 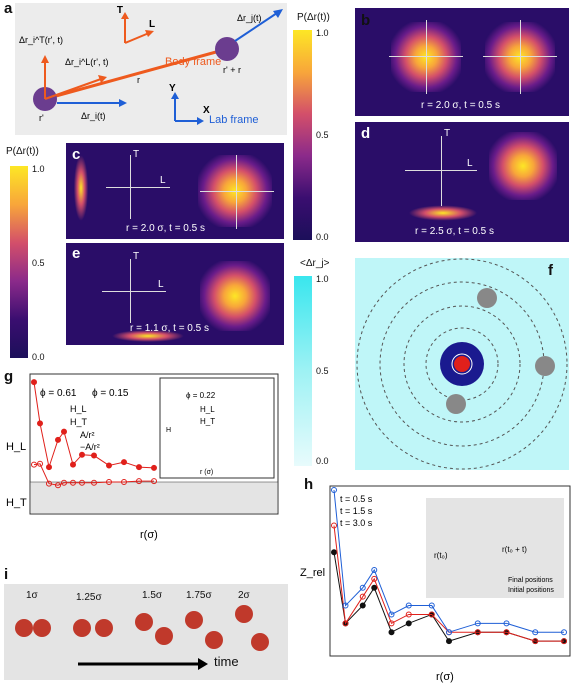 What do you see at coordinates (530, 580) in the screenshot?
I see `svg-text: Final positions` at bounding box center [530, 580].